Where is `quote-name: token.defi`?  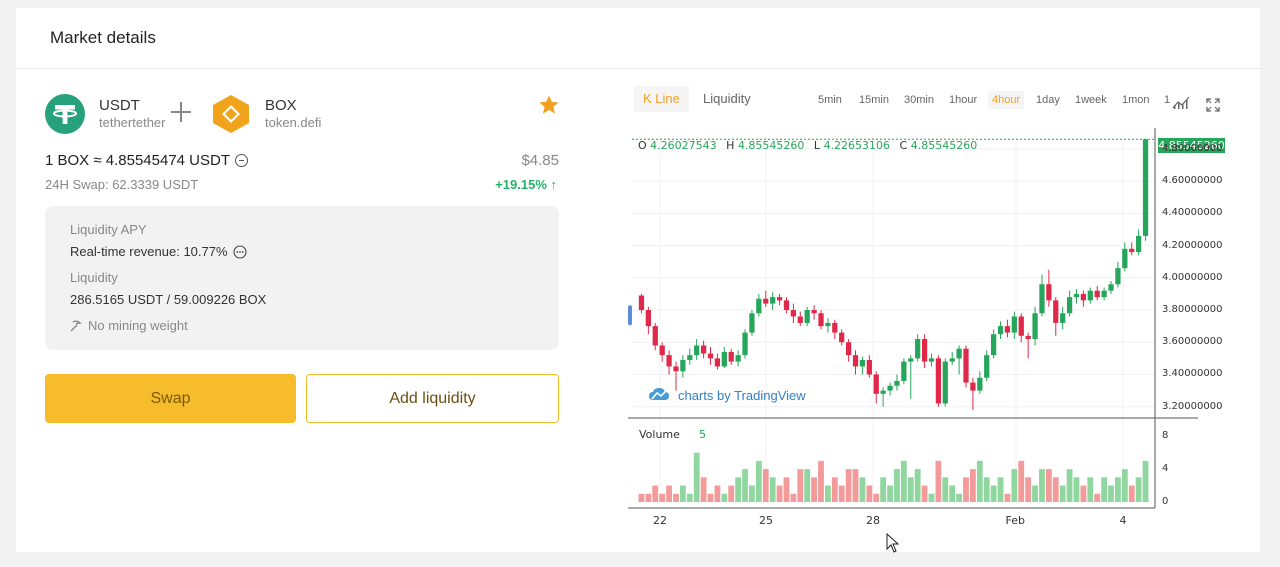
quote-name: token.defi is located at coordinates (293, 122).